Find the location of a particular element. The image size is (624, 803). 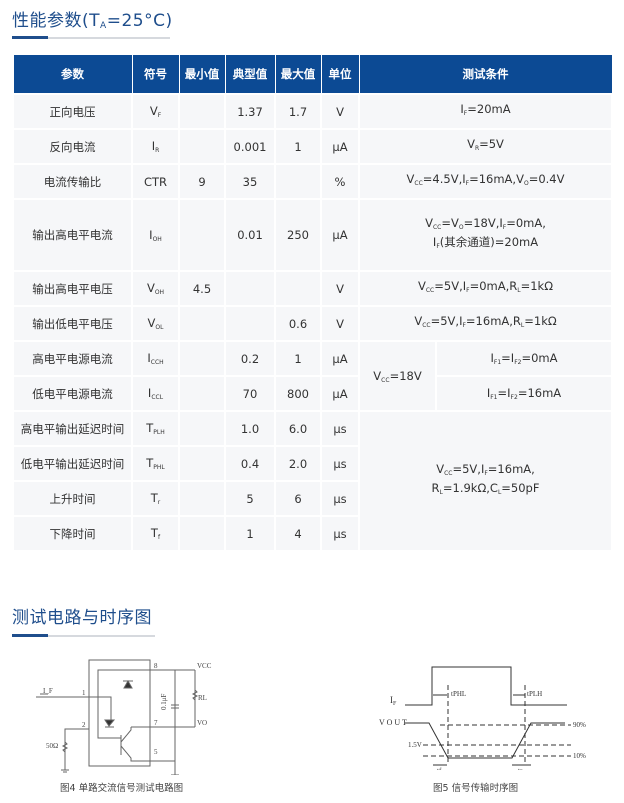

rl-label: RL is located at coordinates (202, 698).